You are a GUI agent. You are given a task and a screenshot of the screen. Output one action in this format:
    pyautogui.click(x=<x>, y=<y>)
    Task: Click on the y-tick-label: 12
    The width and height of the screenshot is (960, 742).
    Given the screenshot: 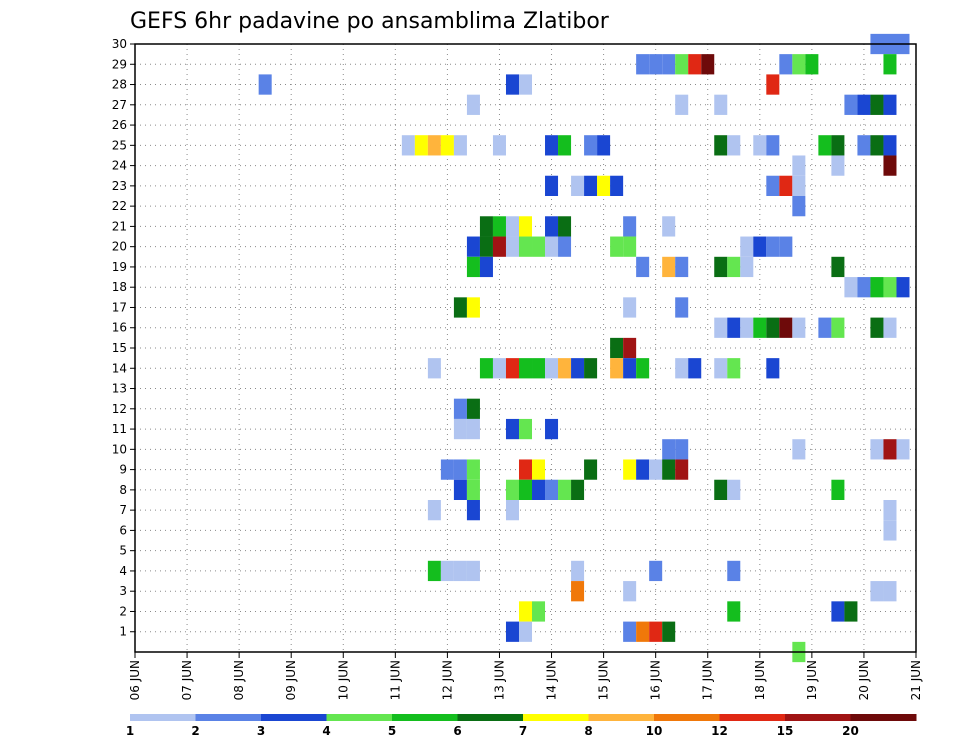 What is the action you would take?
    pyautogui.click(x=119, y=409)
    